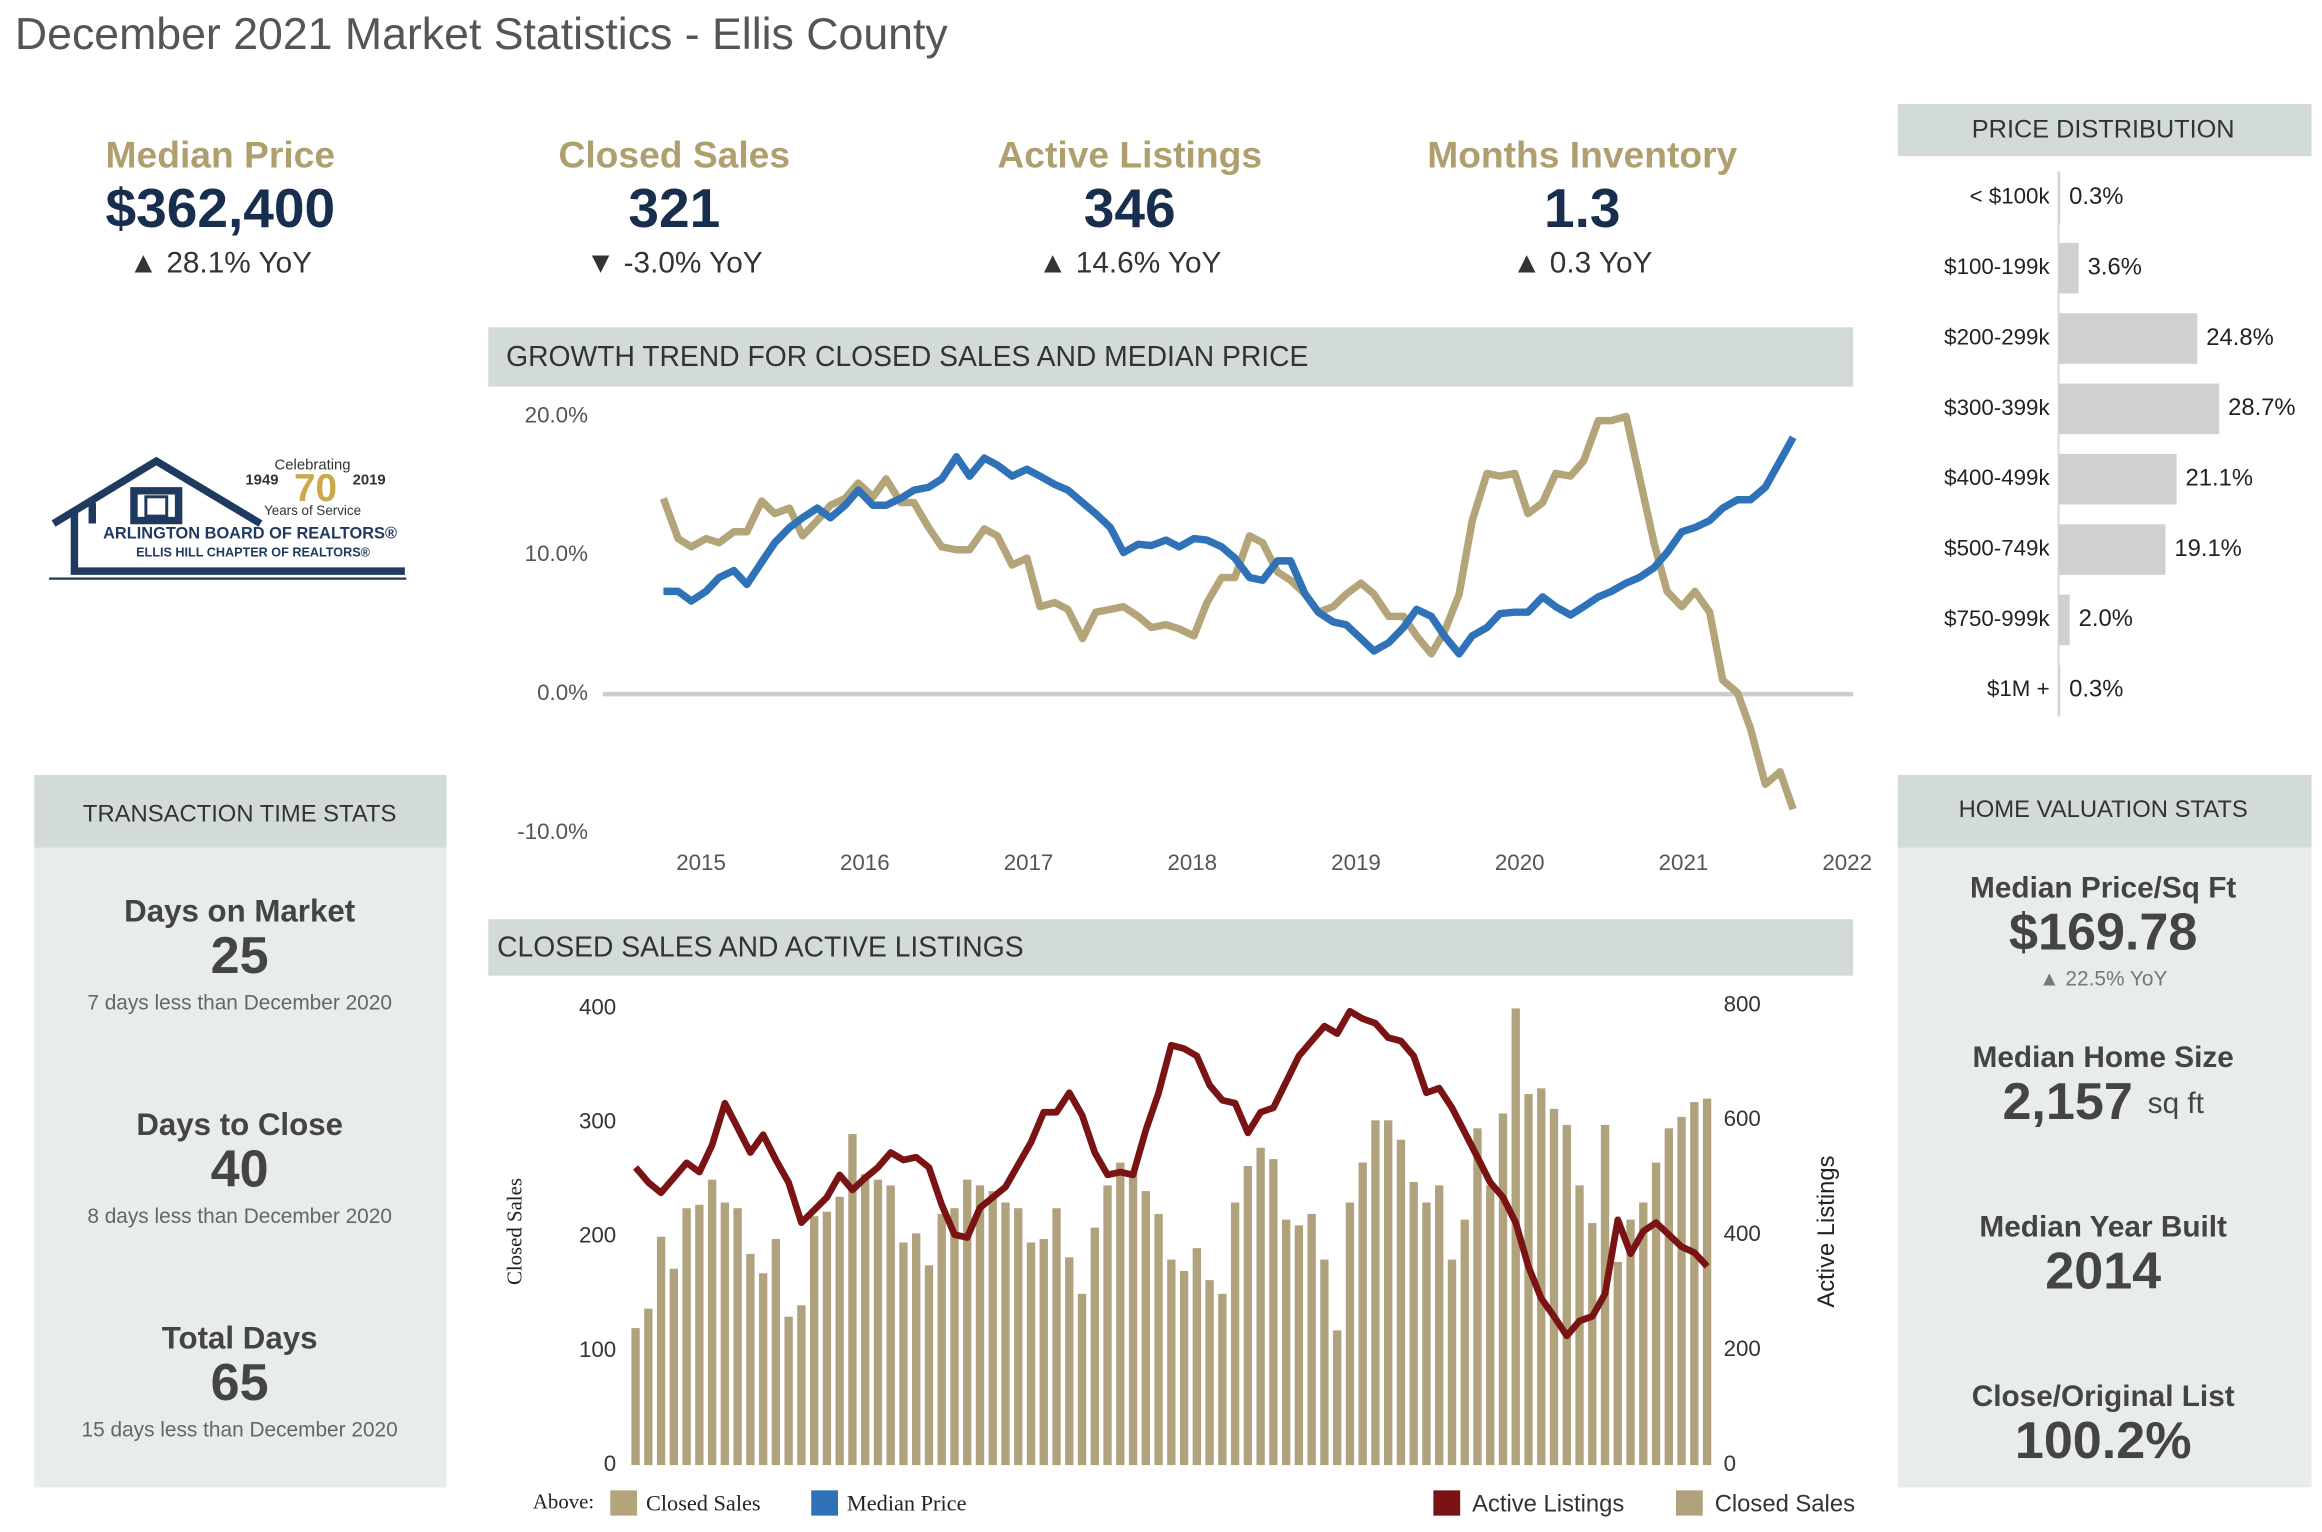 The width and height of the screenshot is (2322, 1532). What do you see at coordinates (240, 956) in the screenshot?
I see `stat-value: 25` at bounding box center [240, 956].